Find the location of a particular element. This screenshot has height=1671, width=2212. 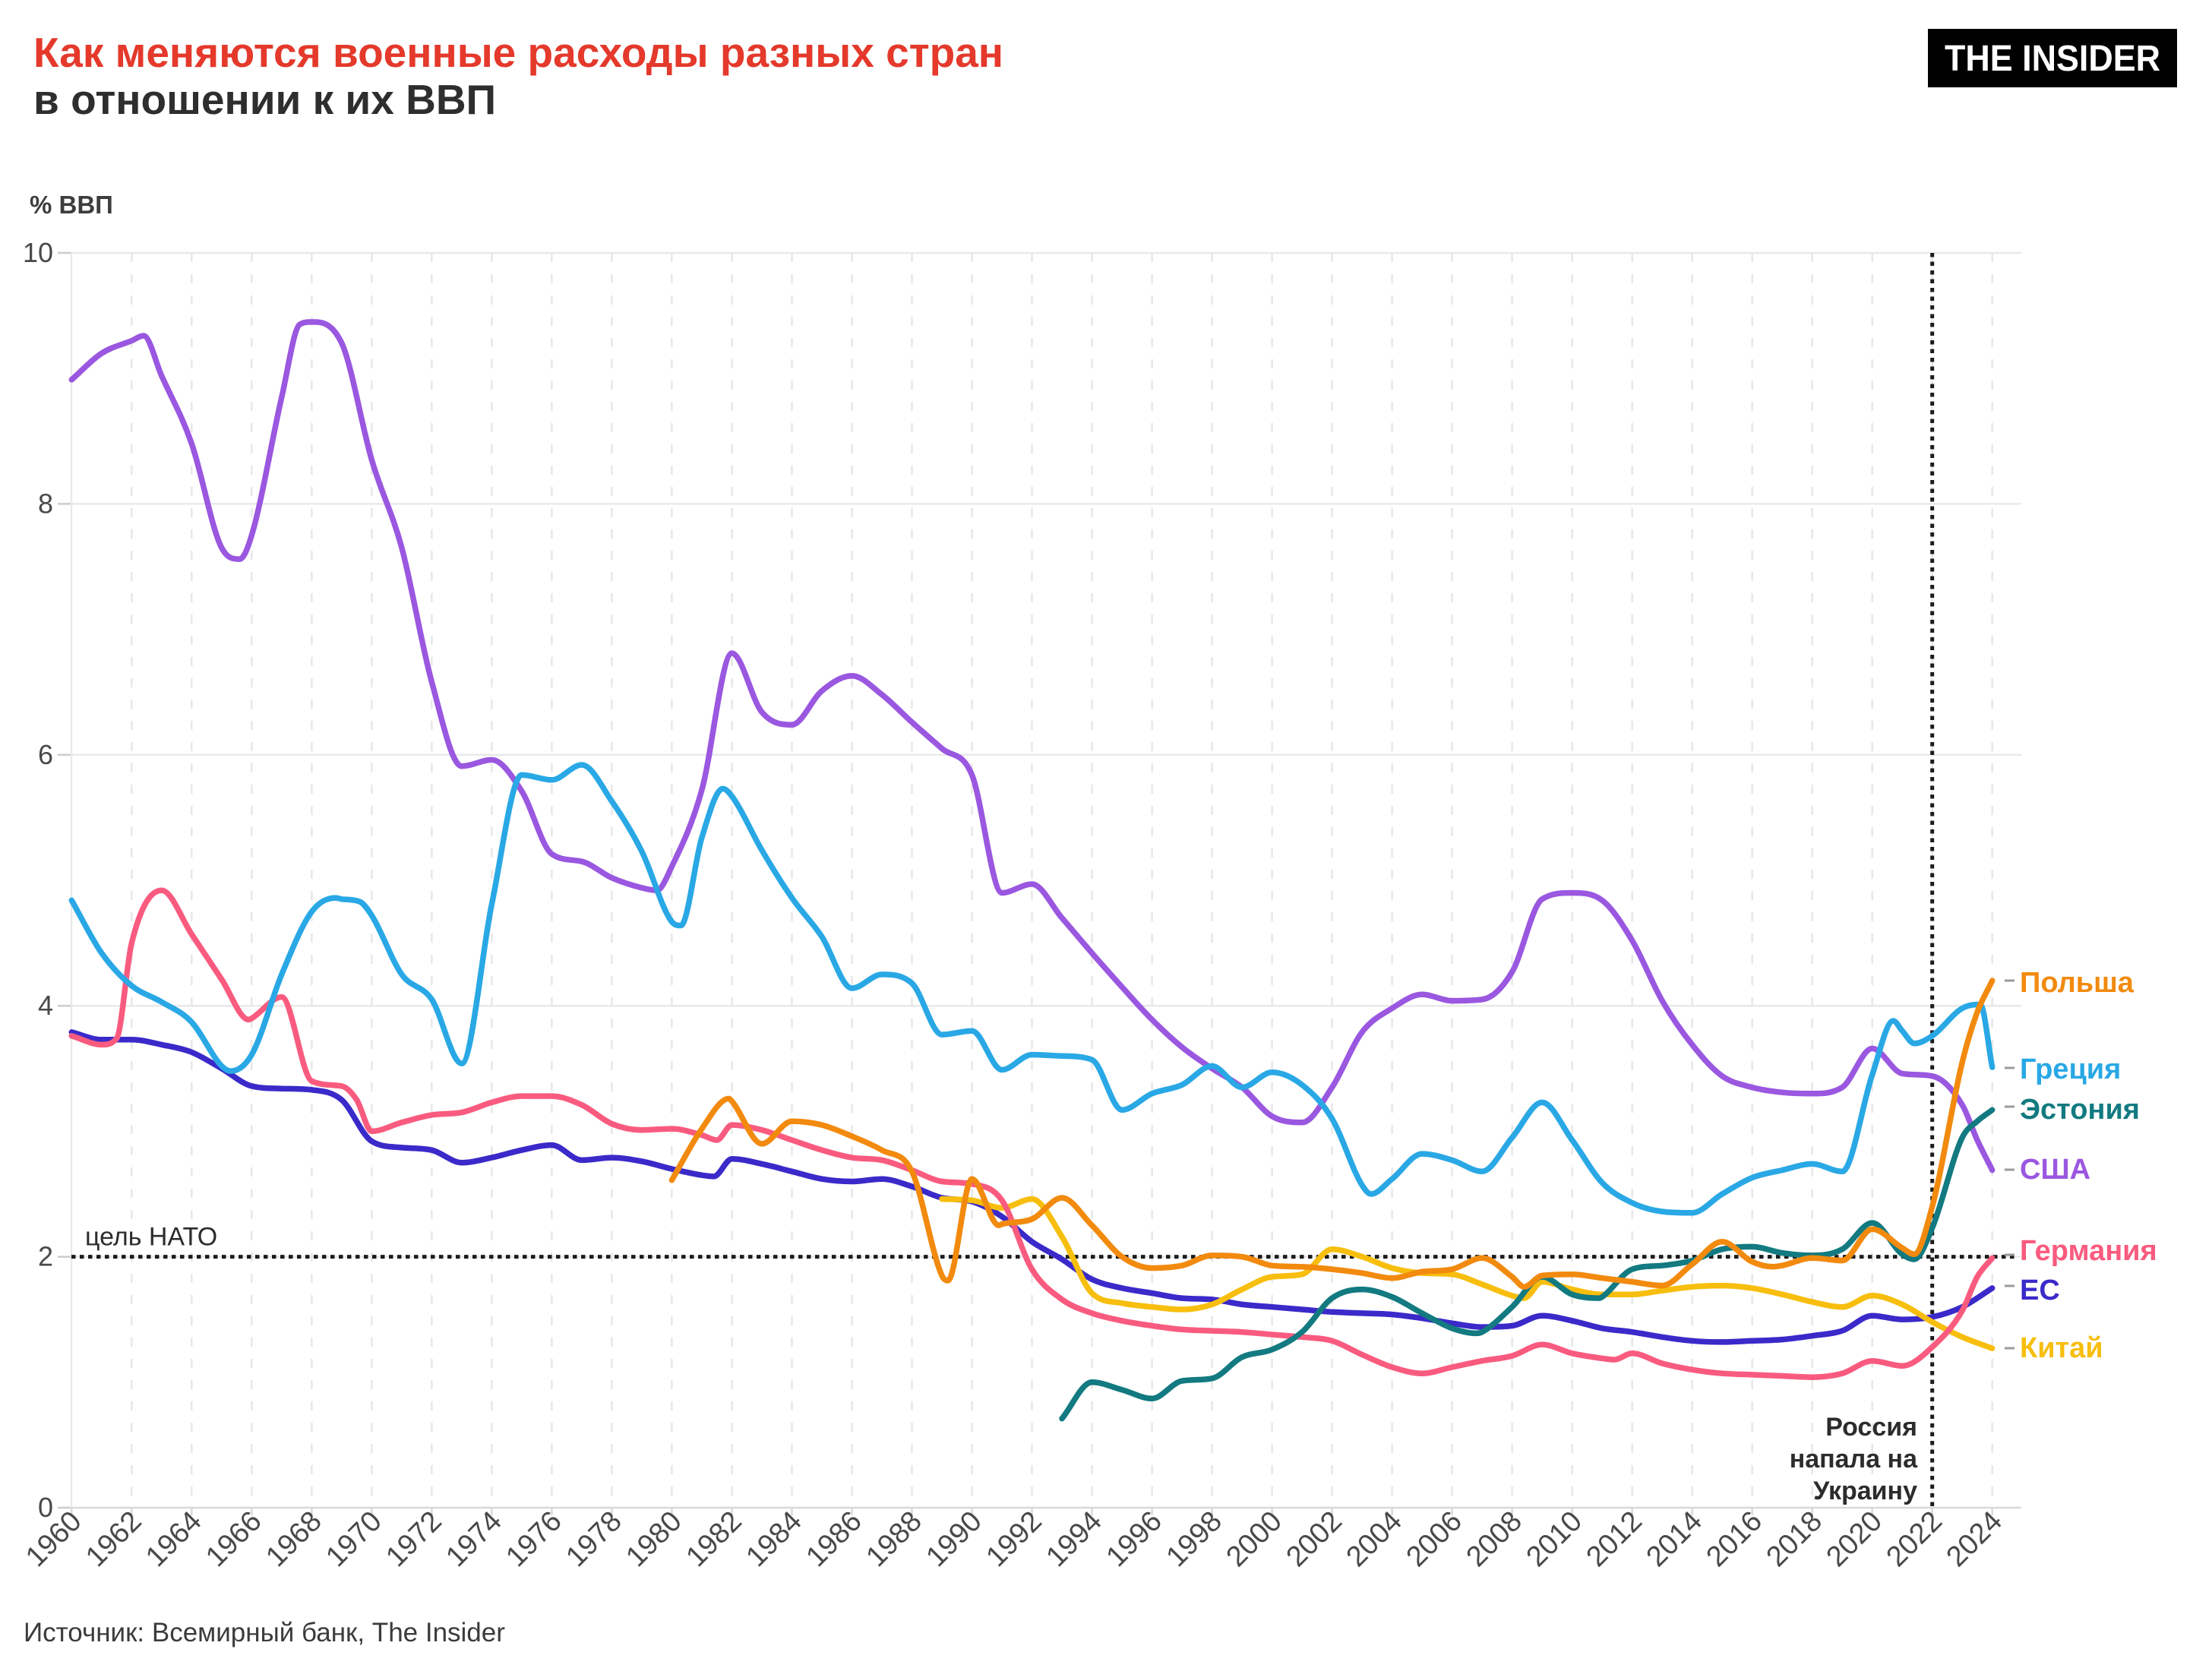

svg-text: 4 is located at coordinates (45, 1005).